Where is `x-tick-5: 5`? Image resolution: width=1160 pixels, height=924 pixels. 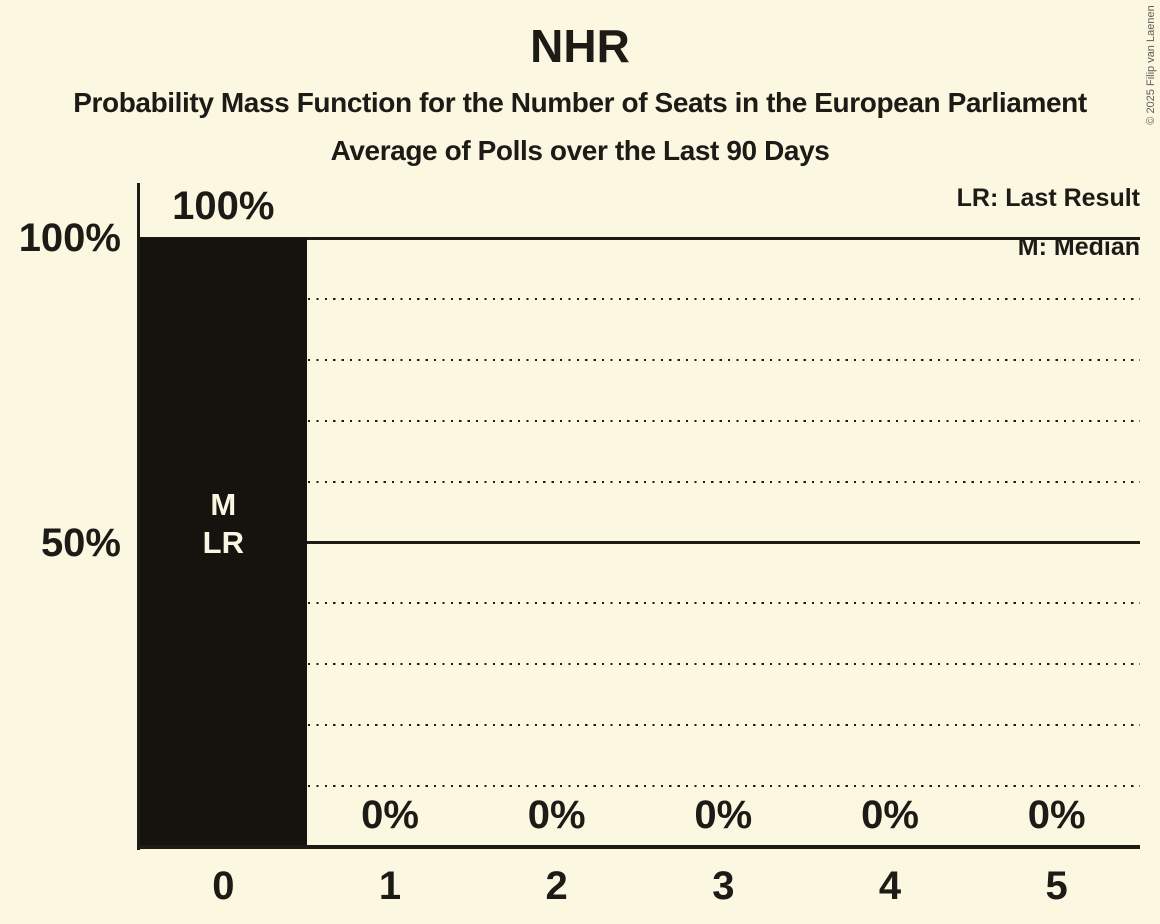
x-tick-5: 5 is located at coordinates (1056, 886).